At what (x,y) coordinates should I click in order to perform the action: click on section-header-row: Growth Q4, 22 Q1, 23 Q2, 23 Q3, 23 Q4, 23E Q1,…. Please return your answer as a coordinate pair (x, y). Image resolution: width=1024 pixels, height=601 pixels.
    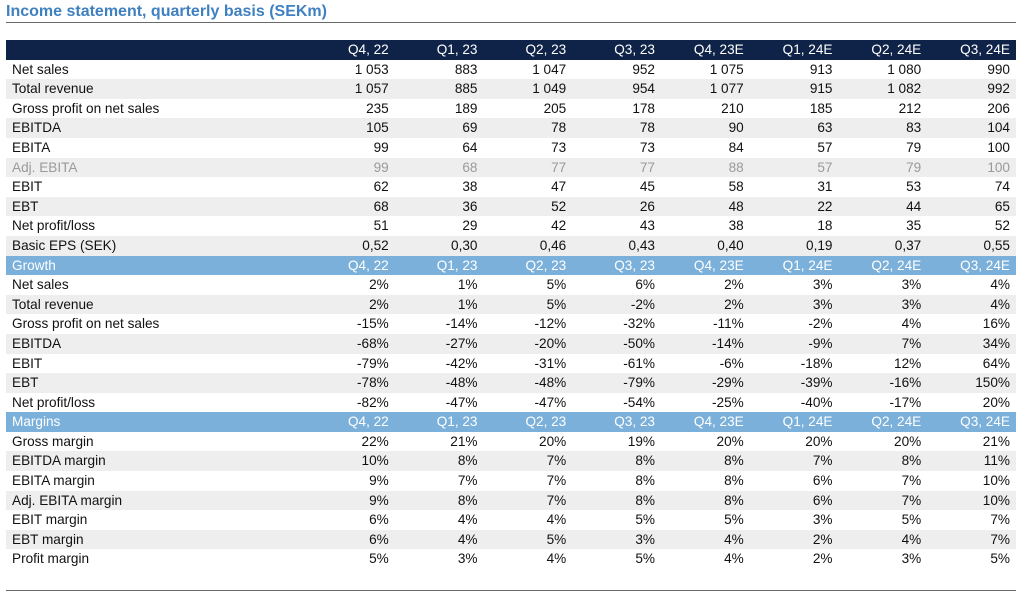
    Looking at the image, I should click on (511, 265).